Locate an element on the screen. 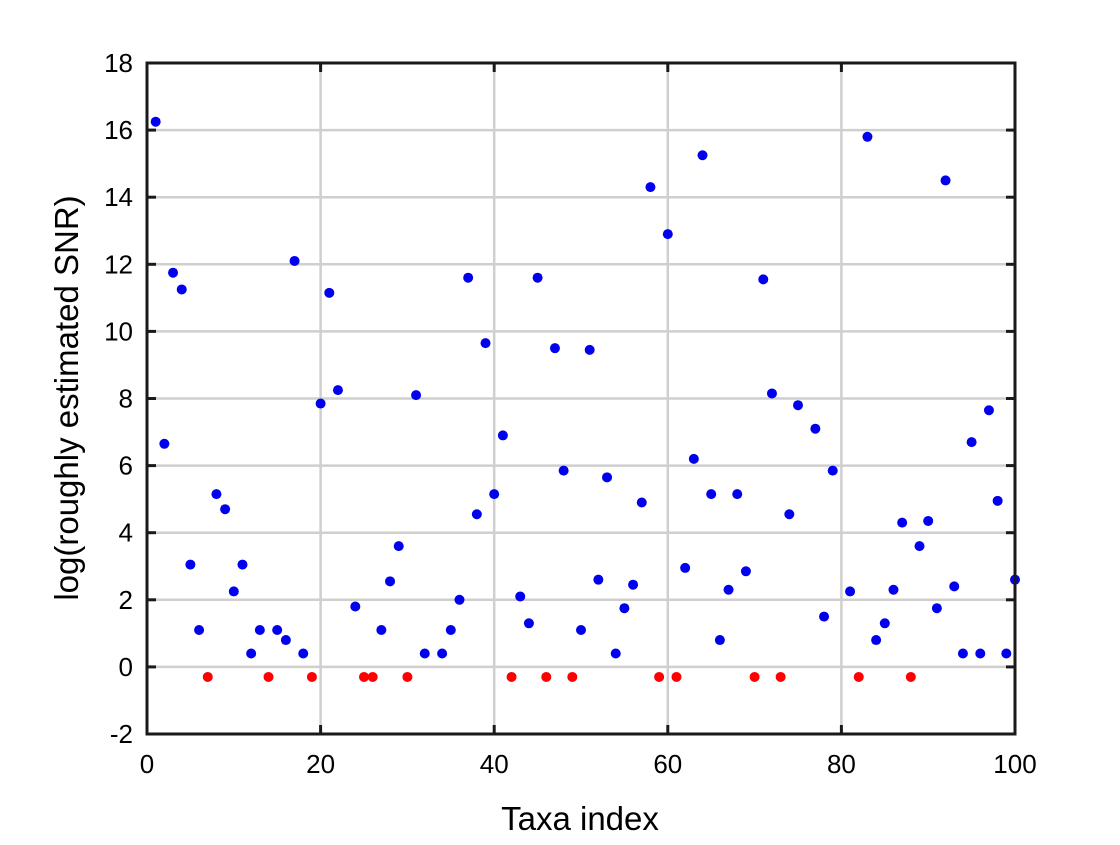 This screenshot has height=845, width=1120. y-tick-label: 0 is located at coordinates (126, 667).